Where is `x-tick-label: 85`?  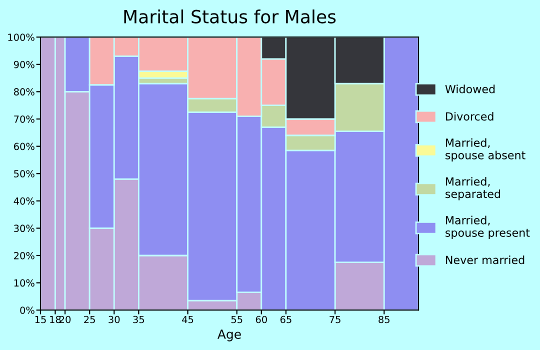
x-tick-label: 85 is located at coordinates (384, 320).